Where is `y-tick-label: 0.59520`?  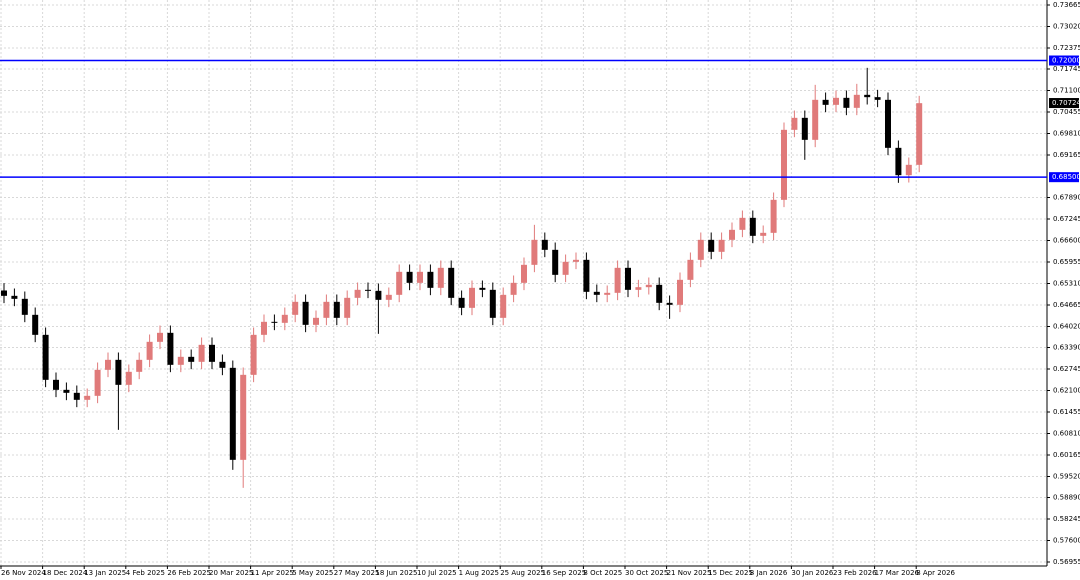 y-tick-label: 0.59520 is located at coordinates (1066, 477).